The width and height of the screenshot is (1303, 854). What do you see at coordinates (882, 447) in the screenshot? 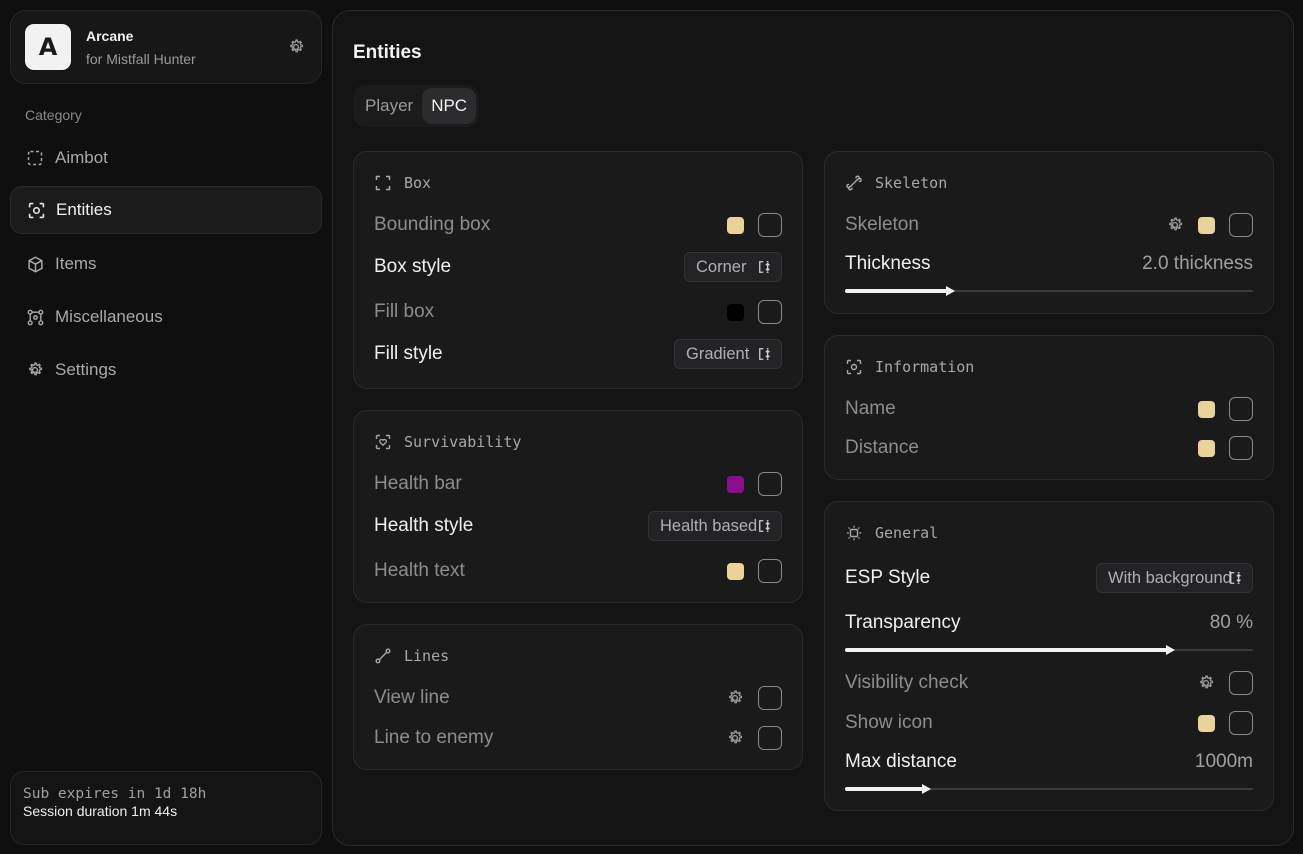
I see `distance-label: Distance` at bounding box center [882, 447].